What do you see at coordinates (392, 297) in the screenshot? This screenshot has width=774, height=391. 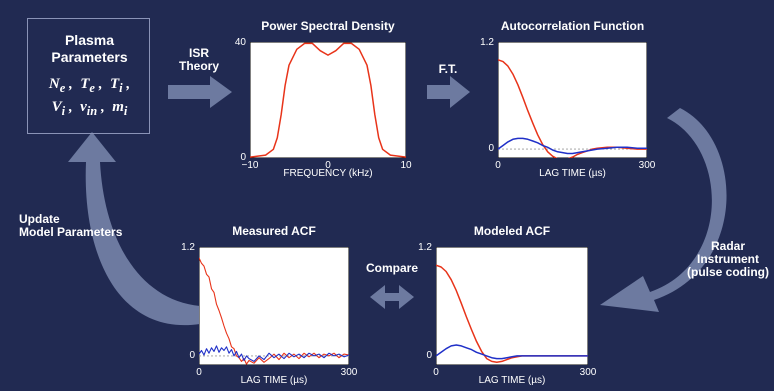 I see `compare-double-arrow` at bounding box center [392, 297].